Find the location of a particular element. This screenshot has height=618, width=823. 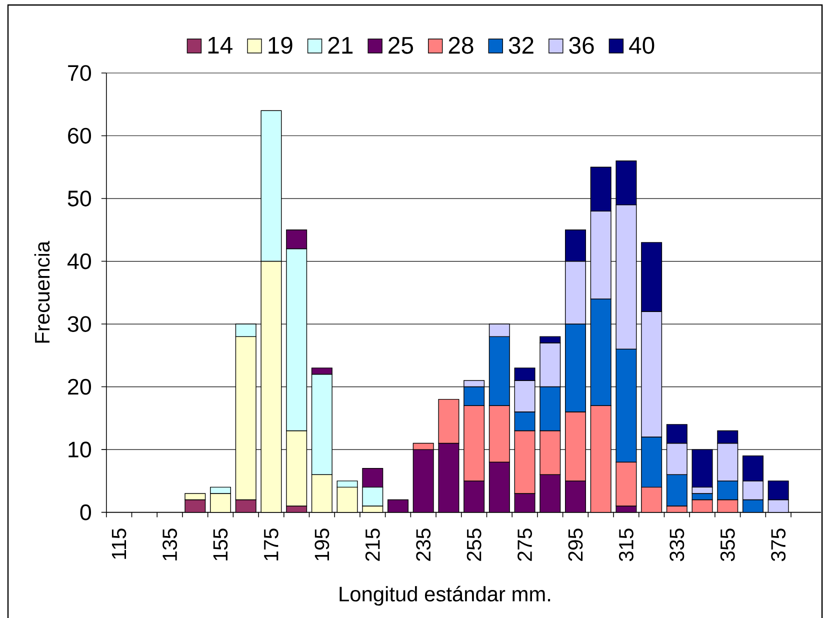

x-tick-label: 115 is located at coordinates (119, 543).